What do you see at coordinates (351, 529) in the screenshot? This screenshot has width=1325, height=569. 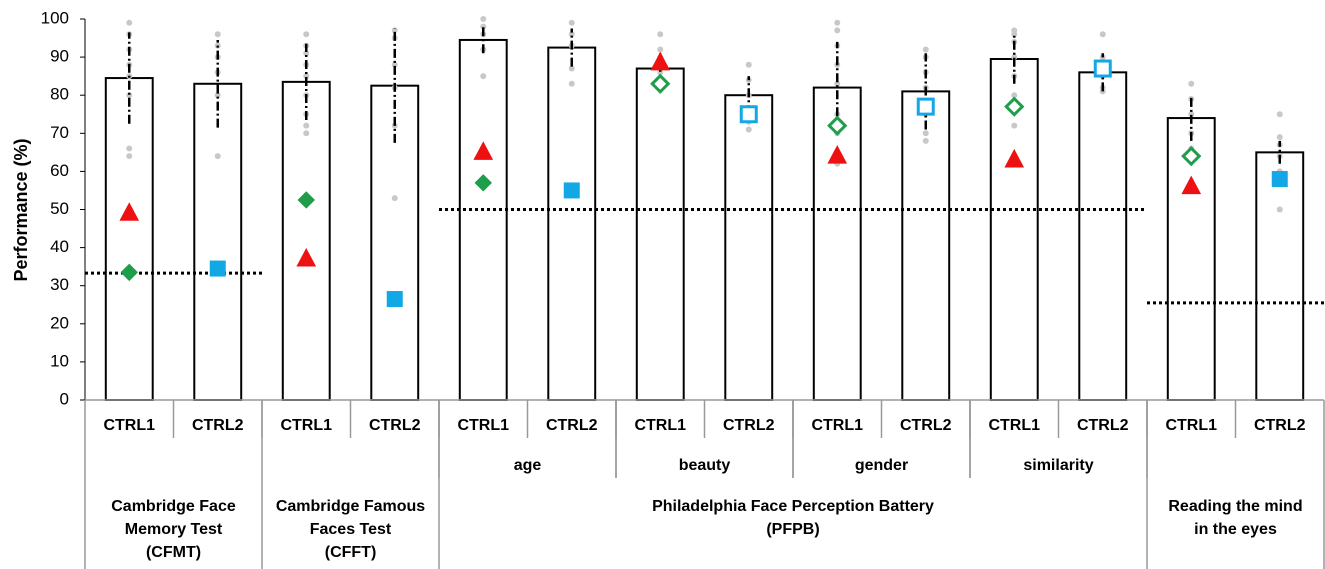 I see `group-label: Faces Test` at bounding box center [351, 529].